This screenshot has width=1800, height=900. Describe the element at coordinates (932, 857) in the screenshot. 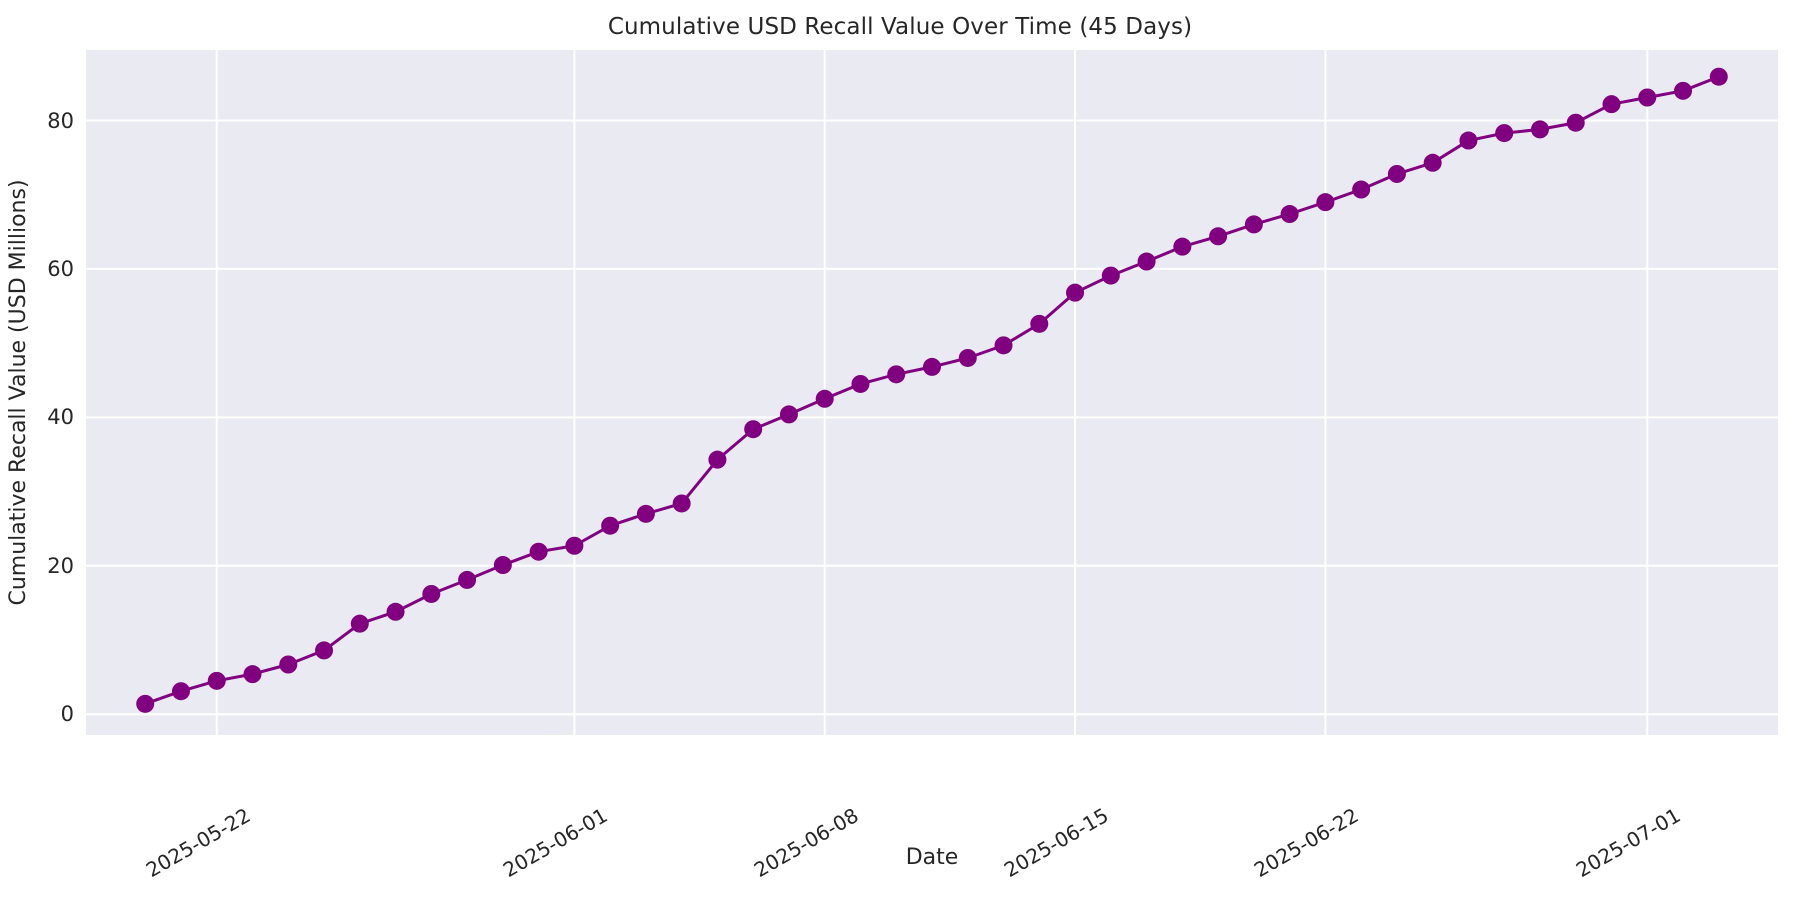

I see `x-axis-label: Date` at that location.